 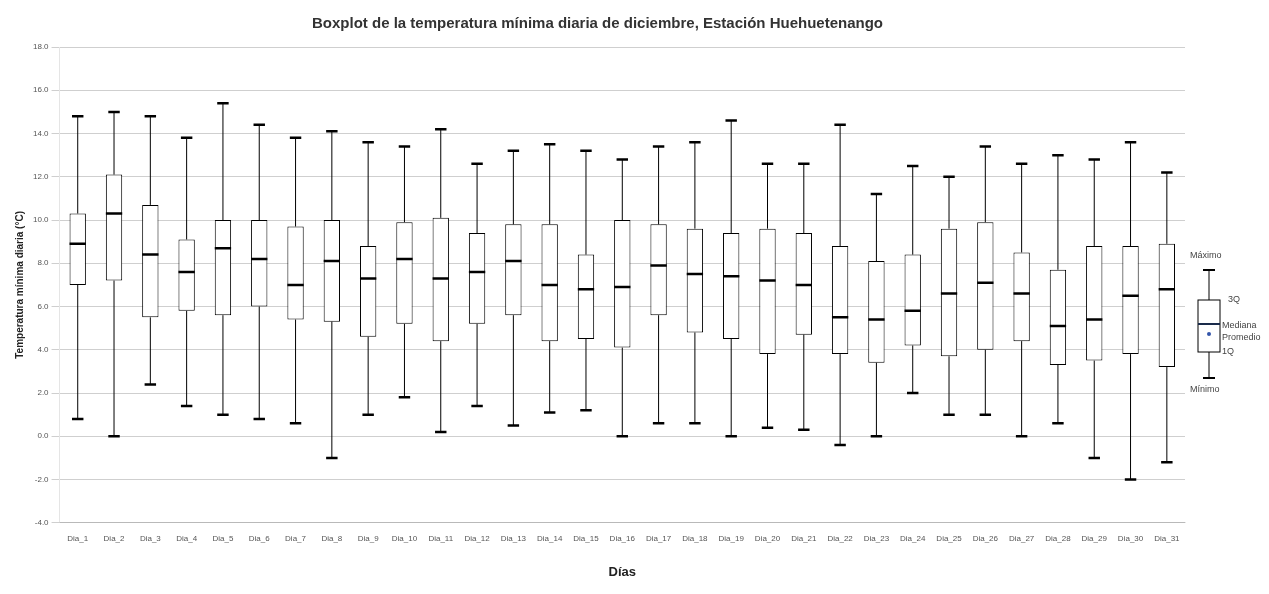 I want to click on x-tick-label: Dia_30, so click(x=1130, y=538).